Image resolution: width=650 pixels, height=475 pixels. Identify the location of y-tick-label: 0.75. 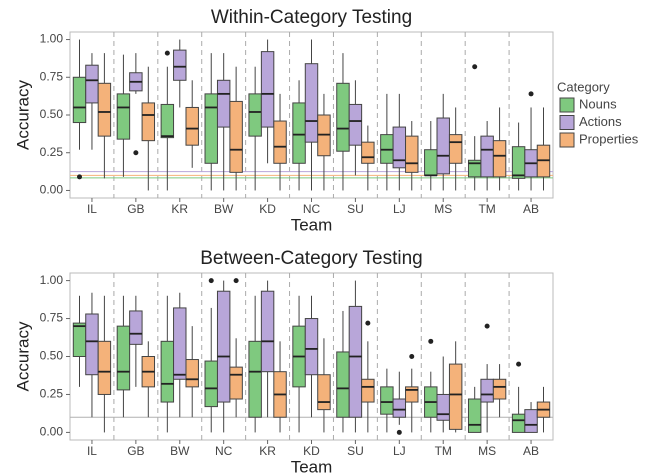
(52, 318).